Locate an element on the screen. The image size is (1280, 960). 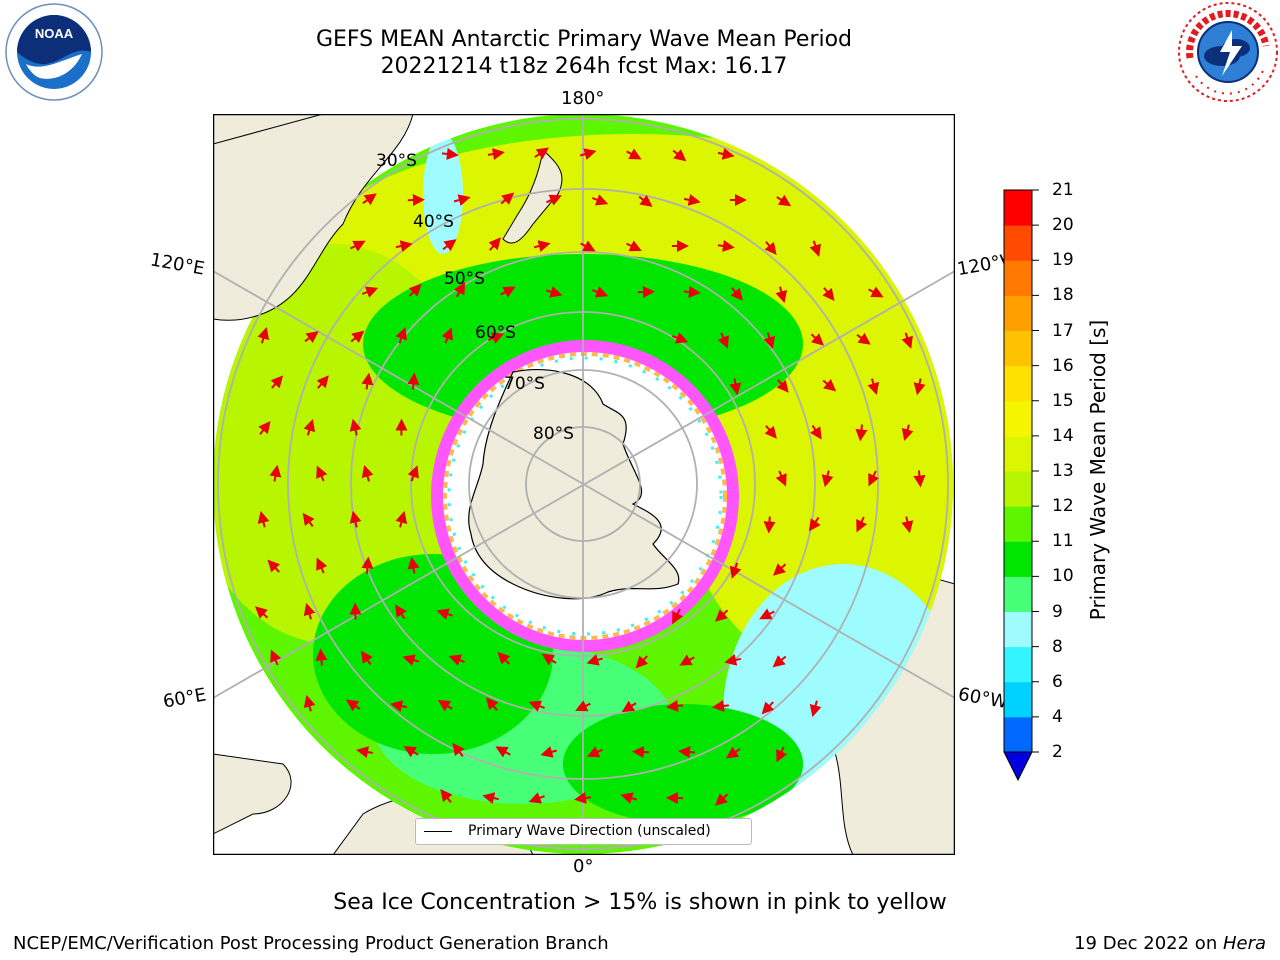
map-title-line-2: 20221214 t18z 264h fcst Max: 16.17 is located at coordinates (584, 66).